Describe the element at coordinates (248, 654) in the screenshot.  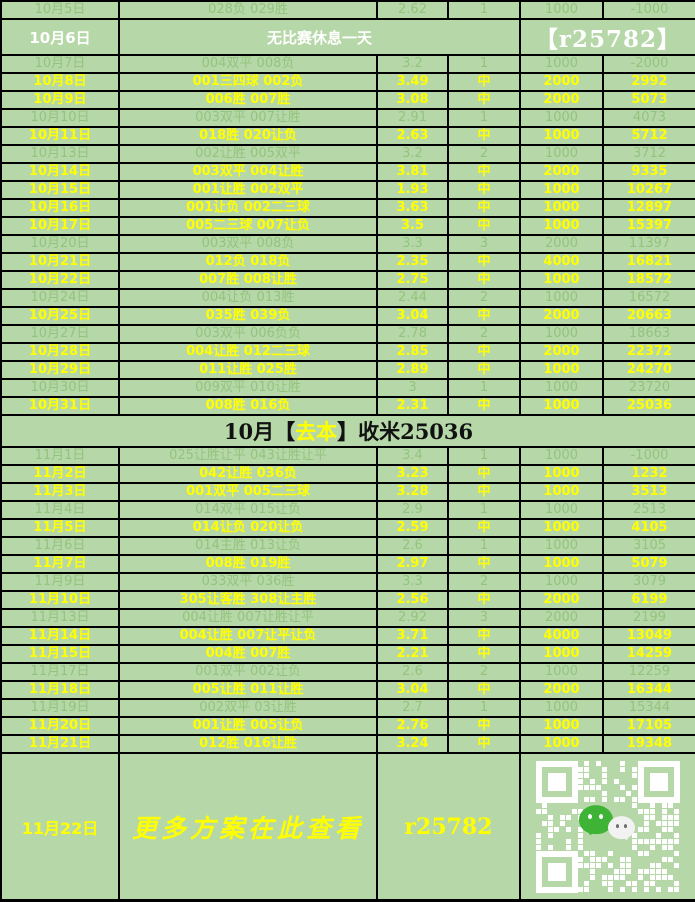
I see `picks-cell: 004胜 007胜` at that location.